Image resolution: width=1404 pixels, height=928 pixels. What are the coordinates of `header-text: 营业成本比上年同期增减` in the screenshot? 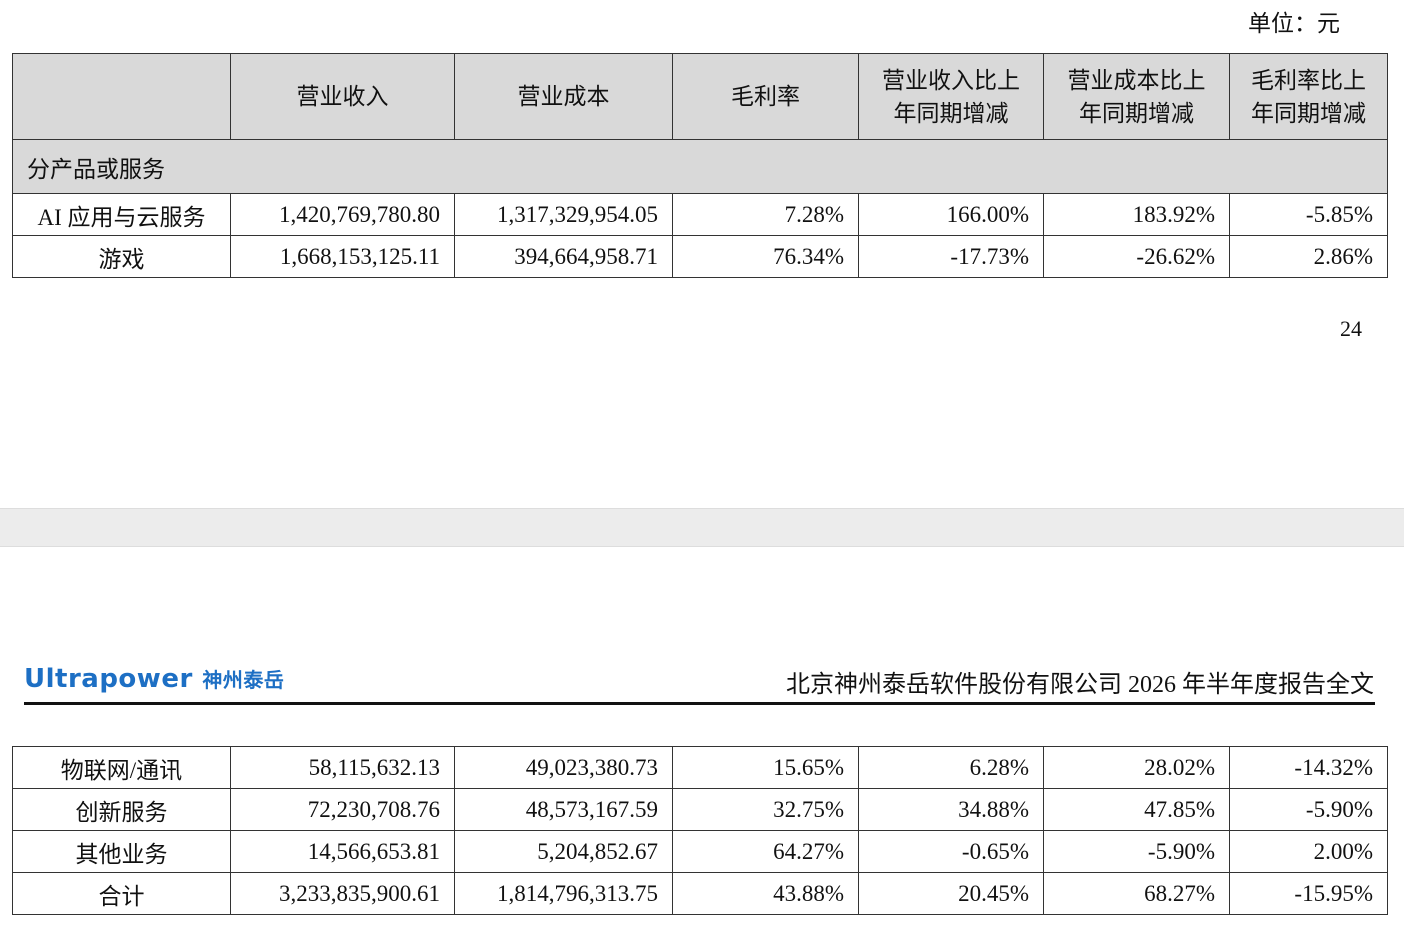 It's located at (1136, 96).